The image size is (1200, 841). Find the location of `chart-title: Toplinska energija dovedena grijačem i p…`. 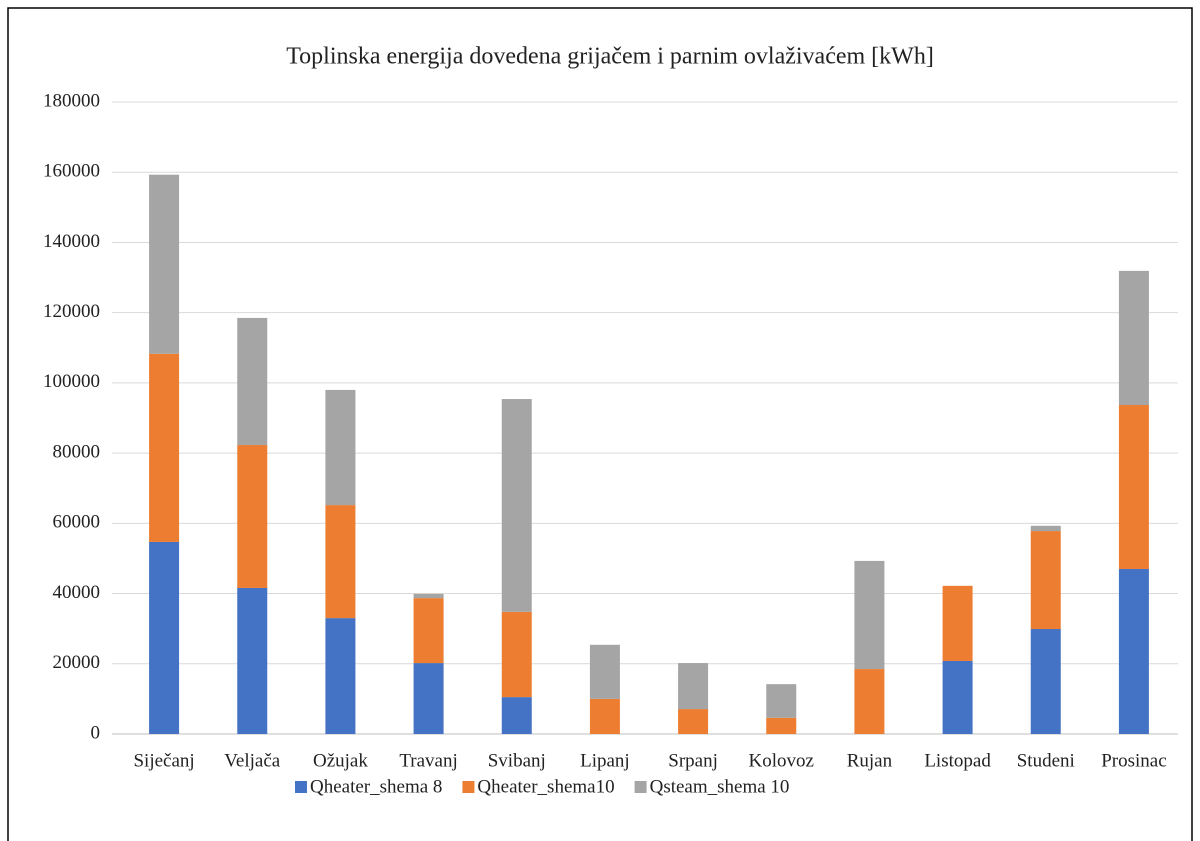

chart-title: Toplinska energija dovedena grijačem i p… is located at coordinates (610, 57).